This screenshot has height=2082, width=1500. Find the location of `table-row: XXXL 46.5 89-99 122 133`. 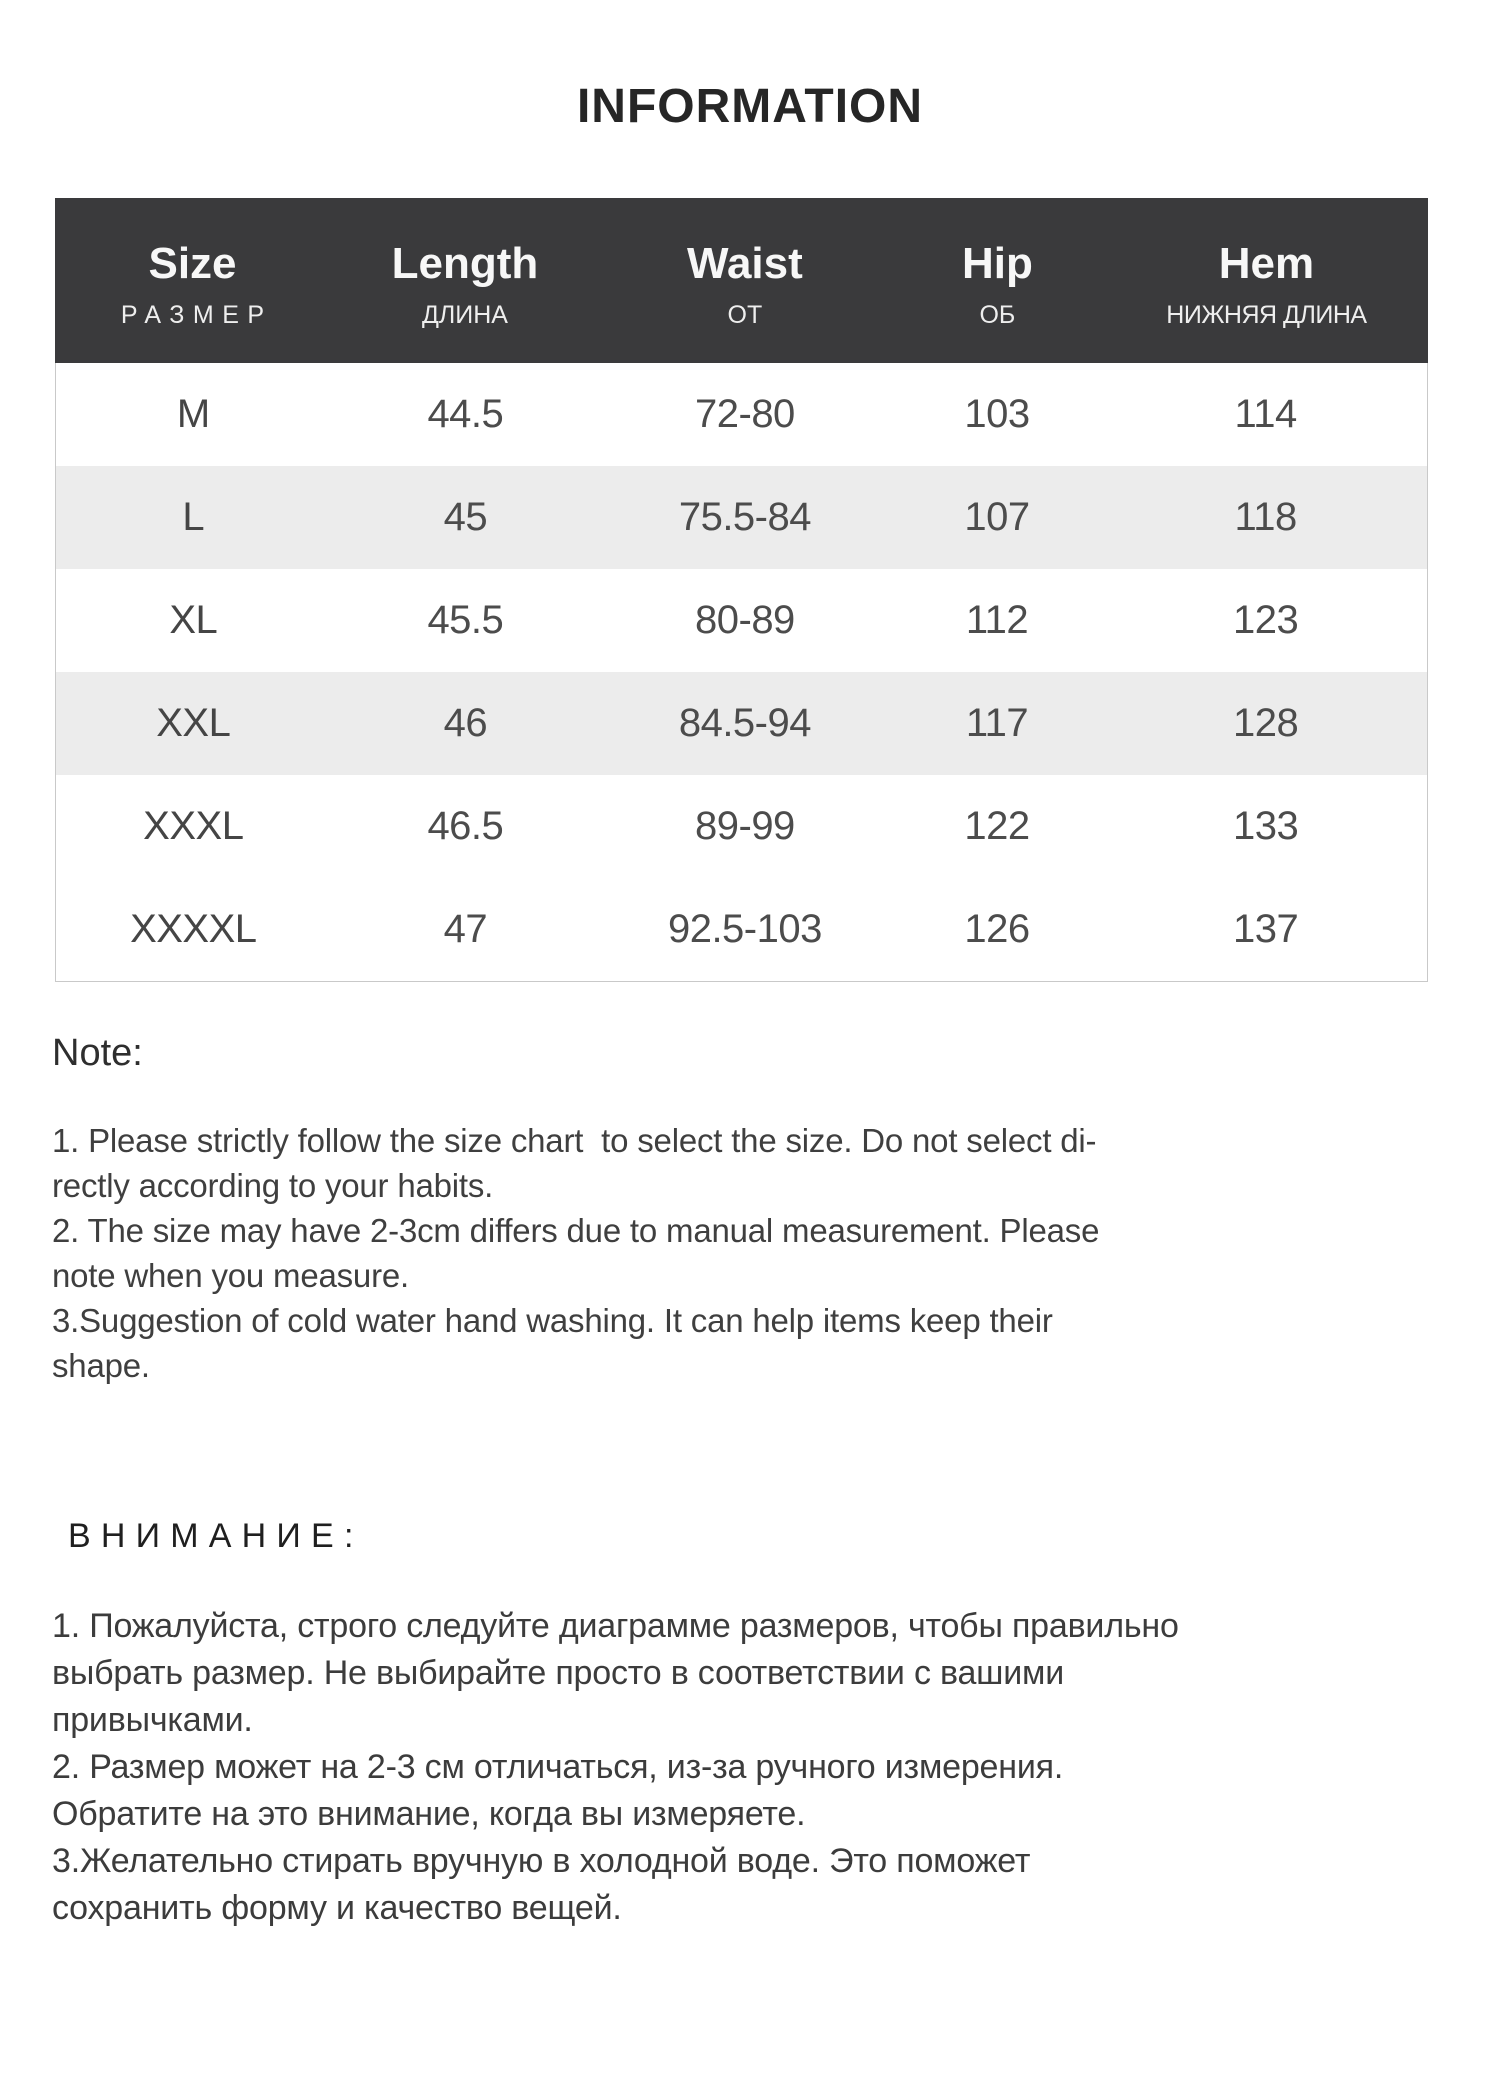

table-row: XXXL 46.5 89-99 122 133 is located at coordinates (741, 826).